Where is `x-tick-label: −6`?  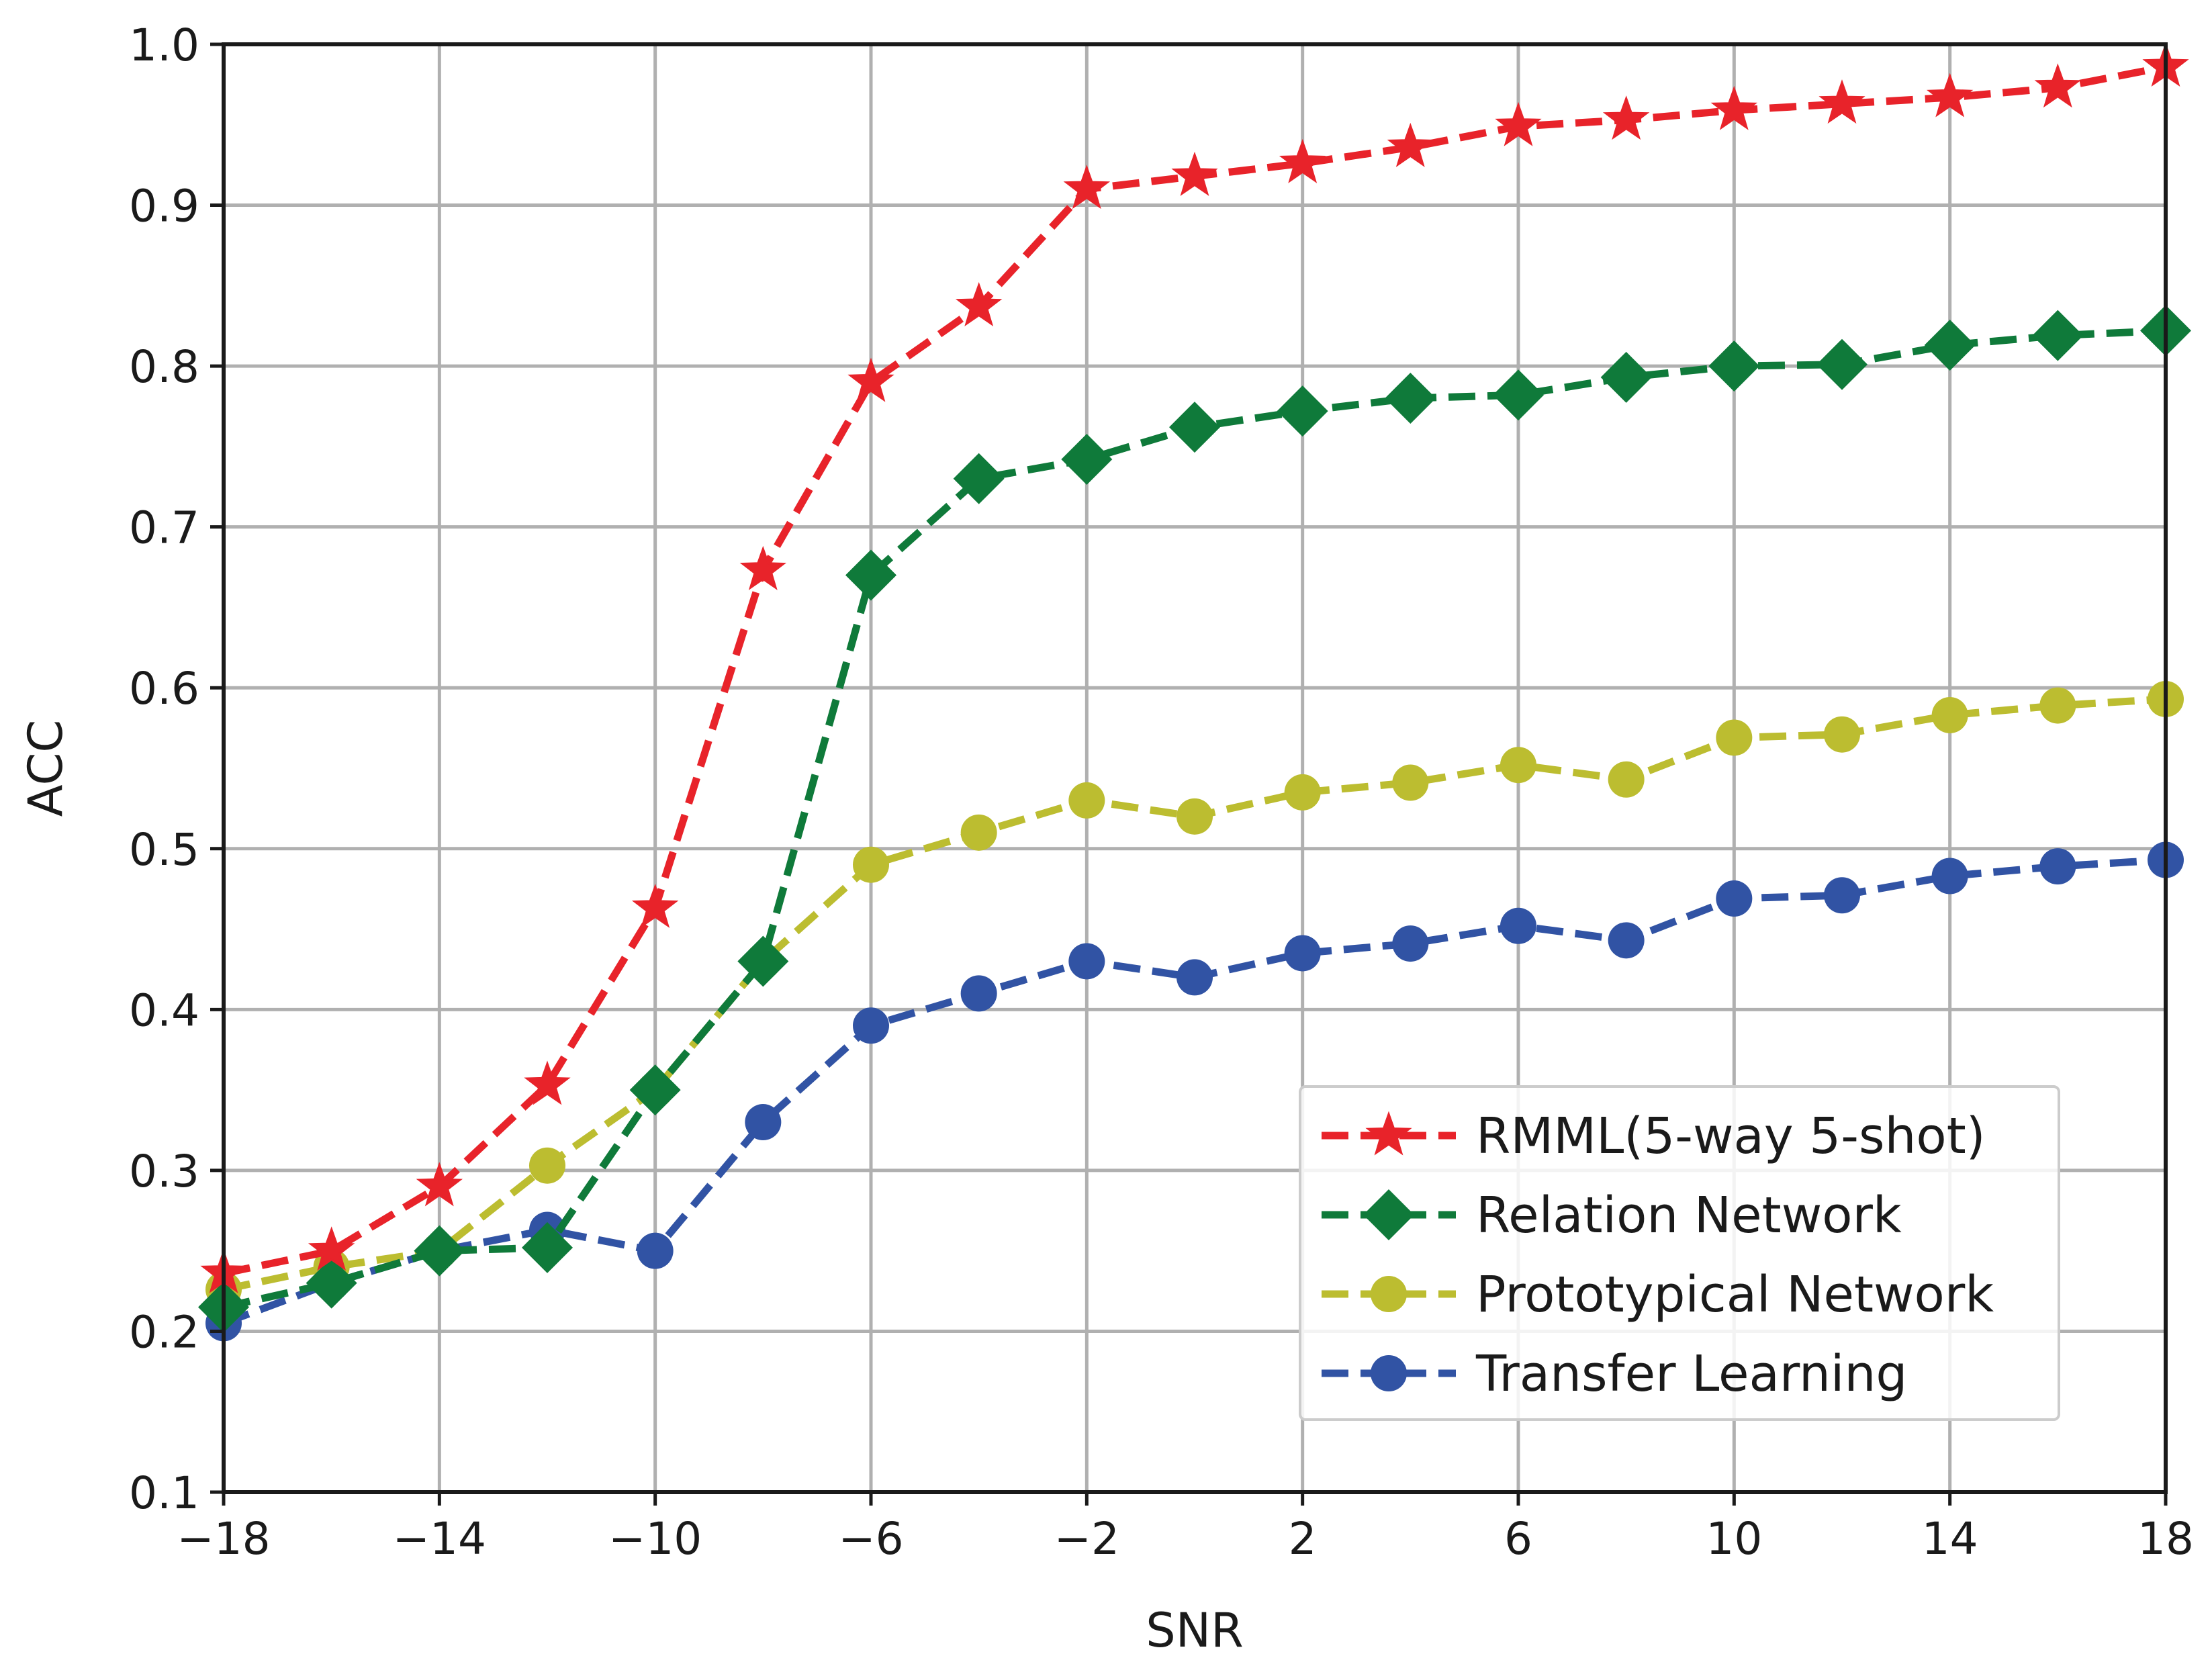 x-tick-label: −6 is located at coordinates (870, 1539).